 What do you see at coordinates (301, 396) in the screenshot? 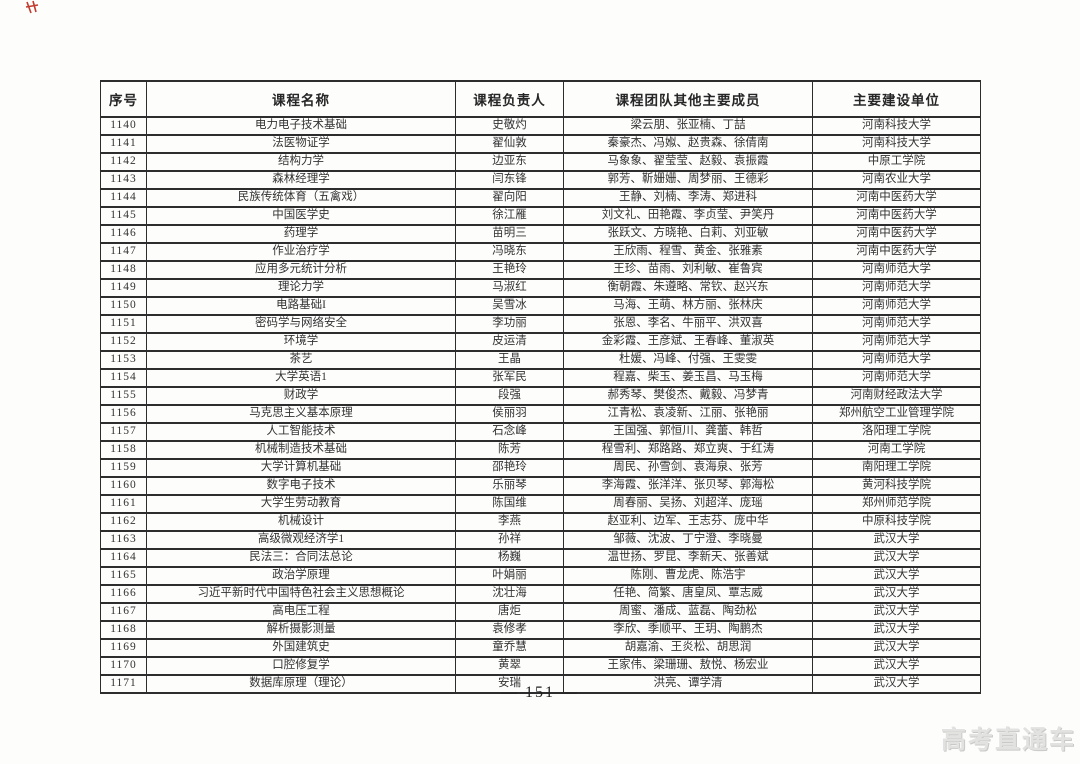
I see `cell-course-name: 财政学` at bounding box center [301, 396].